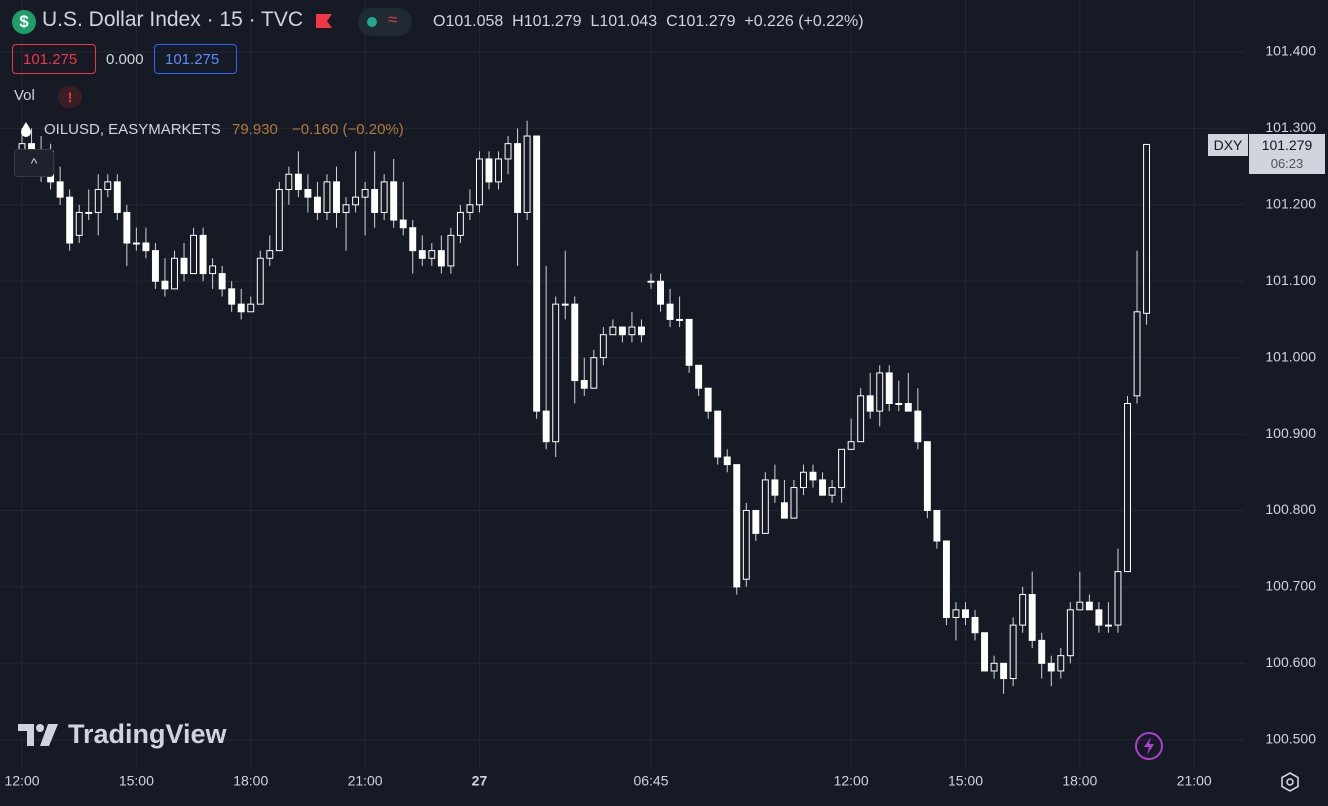 The height and width of the screenshot is (806, 1328). What do you see at coordinates (1290, 280) in the screenshot?
I see `y-tick-label: 101.100` at bounding box center [1290, 280].